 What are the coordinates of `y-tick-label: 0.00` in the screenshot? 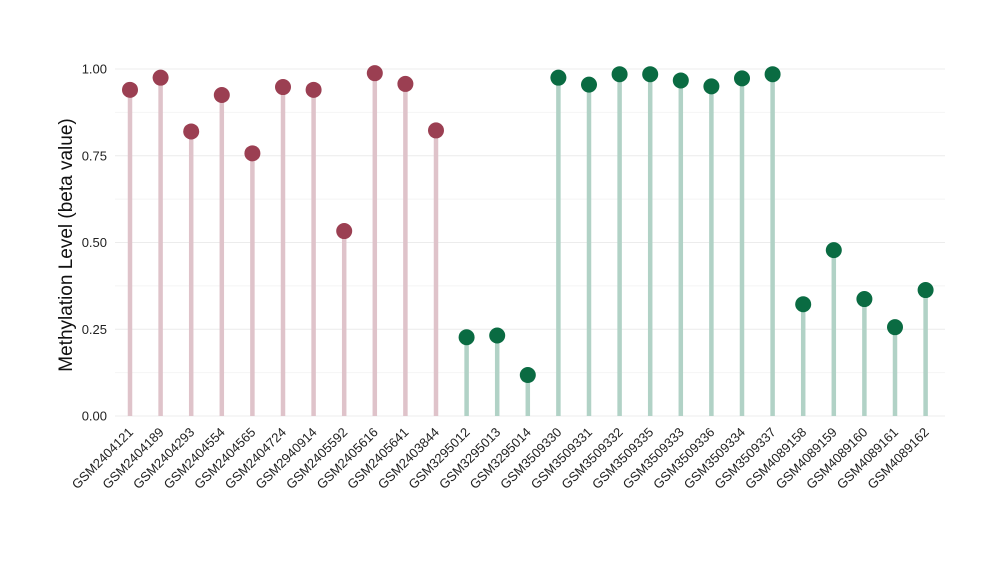 It's located at (94, 416).